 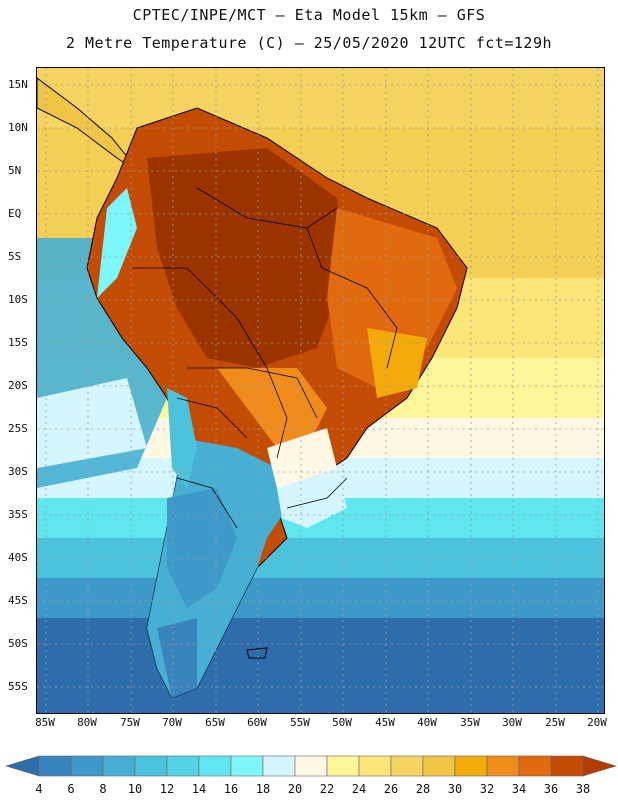 I want to click on lat-label: 50S, so click(x=18, y=643).